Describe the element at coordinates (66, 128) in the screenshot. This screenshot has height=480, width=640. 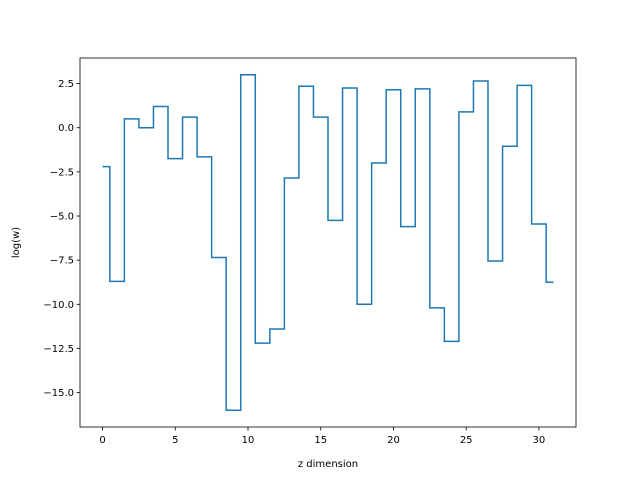
I see `y-tick-label: 0.0` at that location.